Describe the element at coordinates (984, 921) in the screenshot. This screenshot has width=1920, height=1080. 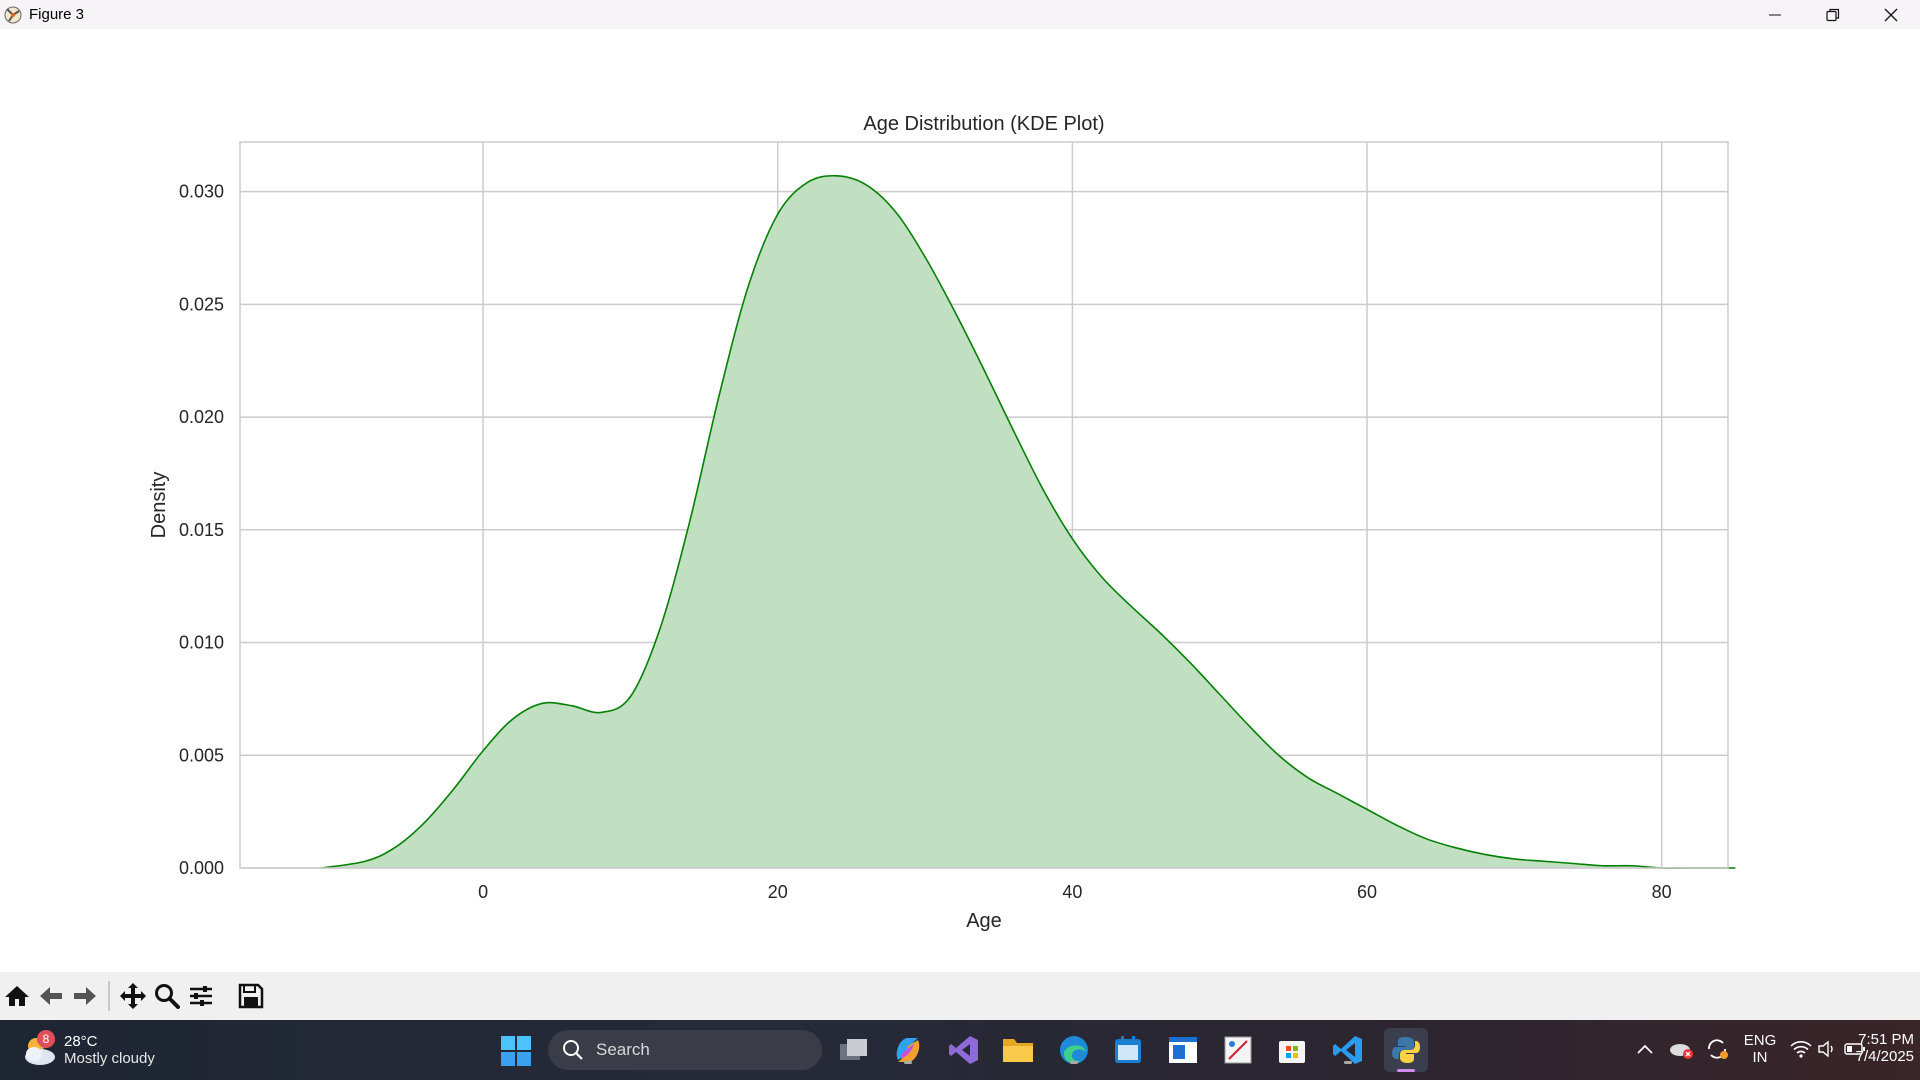
I see `x-axis-label: Age` at that location.